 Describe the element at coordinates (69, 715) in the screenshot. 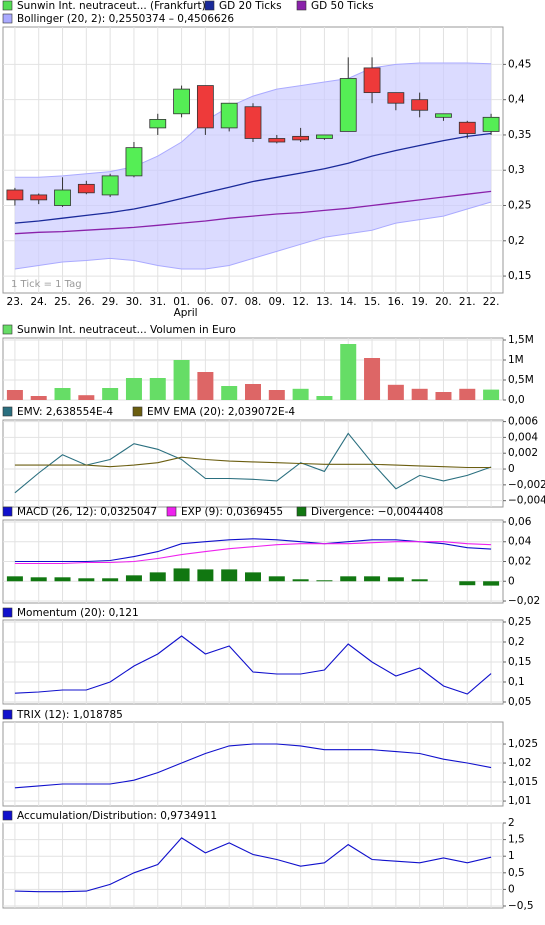

I see `legend-label: TRIX (12): 1,018785` at that location.